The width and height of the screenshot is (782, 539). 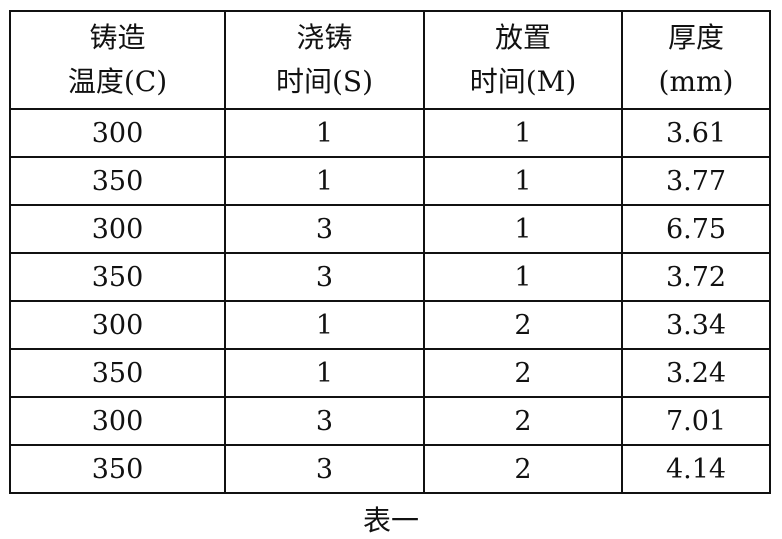 I want to click on header-line: 时间(S), so click(x=324, y=81).